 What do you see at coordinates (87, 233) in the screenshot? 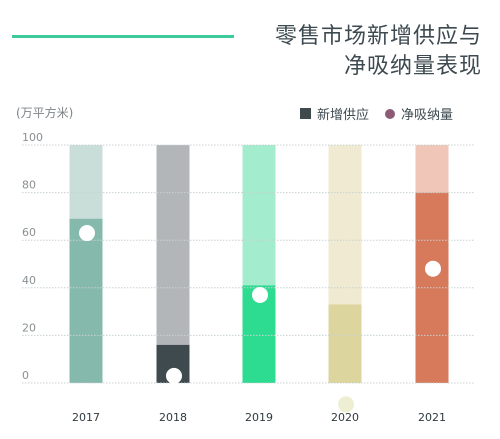
I see `dot-absorption-2017` at bounding box center [87, 233].